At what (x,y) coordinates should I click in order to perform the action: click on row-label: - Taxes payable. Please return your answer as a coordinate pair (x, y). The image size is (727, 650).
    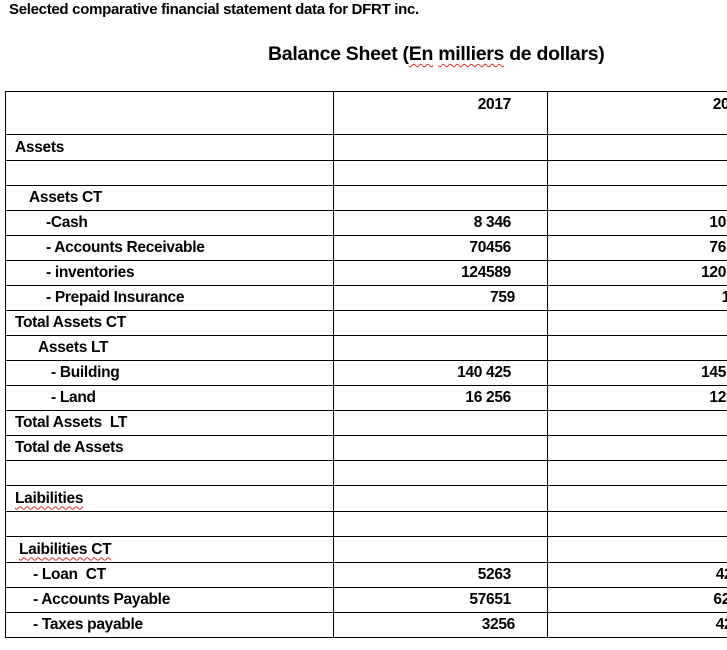
    Looking at the image, I should click on (169, 625).